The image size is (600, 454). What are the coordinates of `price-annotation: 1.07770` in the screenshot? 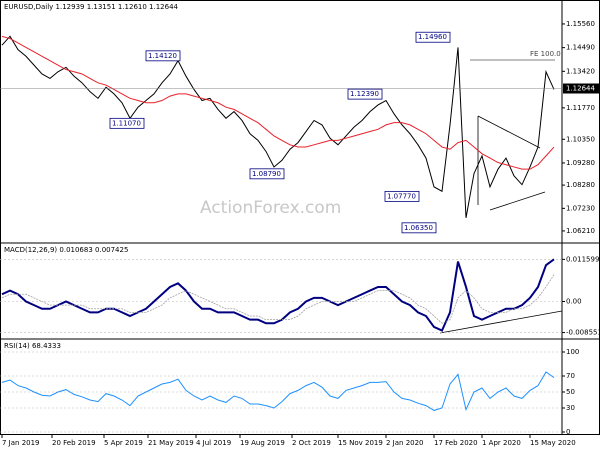 It's located at (401, 196).